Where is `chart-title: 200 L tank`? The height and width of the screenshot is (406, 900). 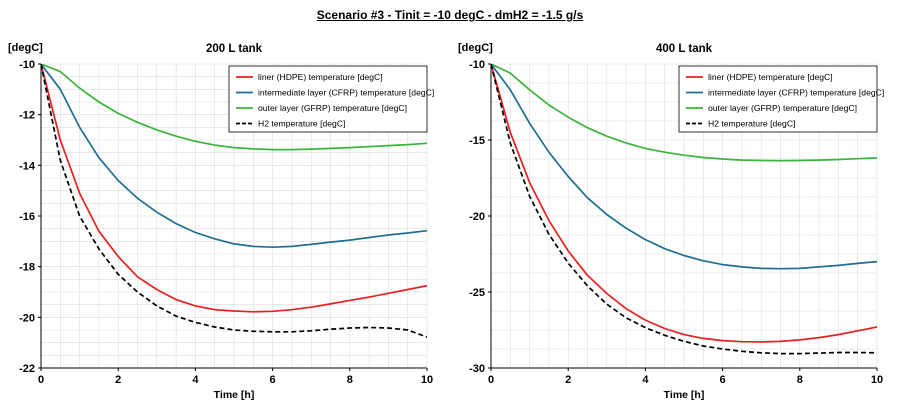
chart-title: 200 L tank is located at coordinates (234, 49).